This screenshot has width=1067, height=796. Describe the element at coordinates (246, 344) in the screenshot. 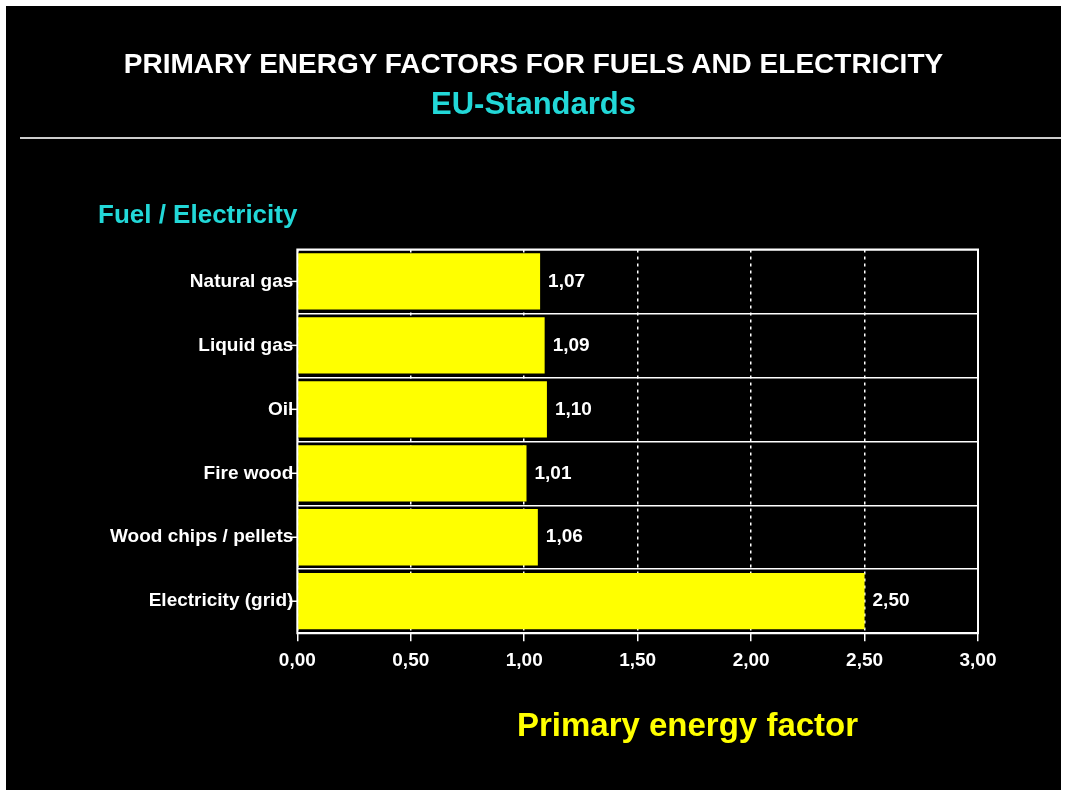

I see `y-tick-label: Liquid gas` at that location.